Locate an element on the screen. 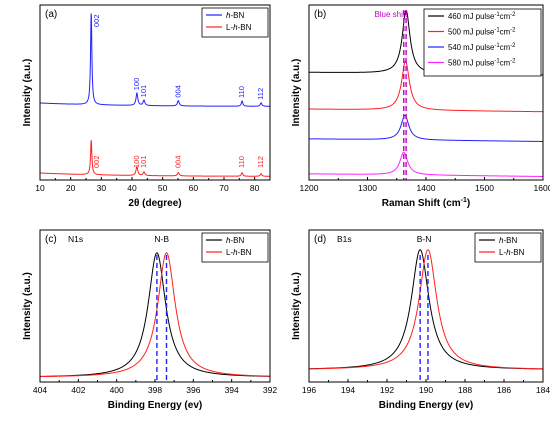  x-tick-label: 10 is located at coordinates (40, 188).